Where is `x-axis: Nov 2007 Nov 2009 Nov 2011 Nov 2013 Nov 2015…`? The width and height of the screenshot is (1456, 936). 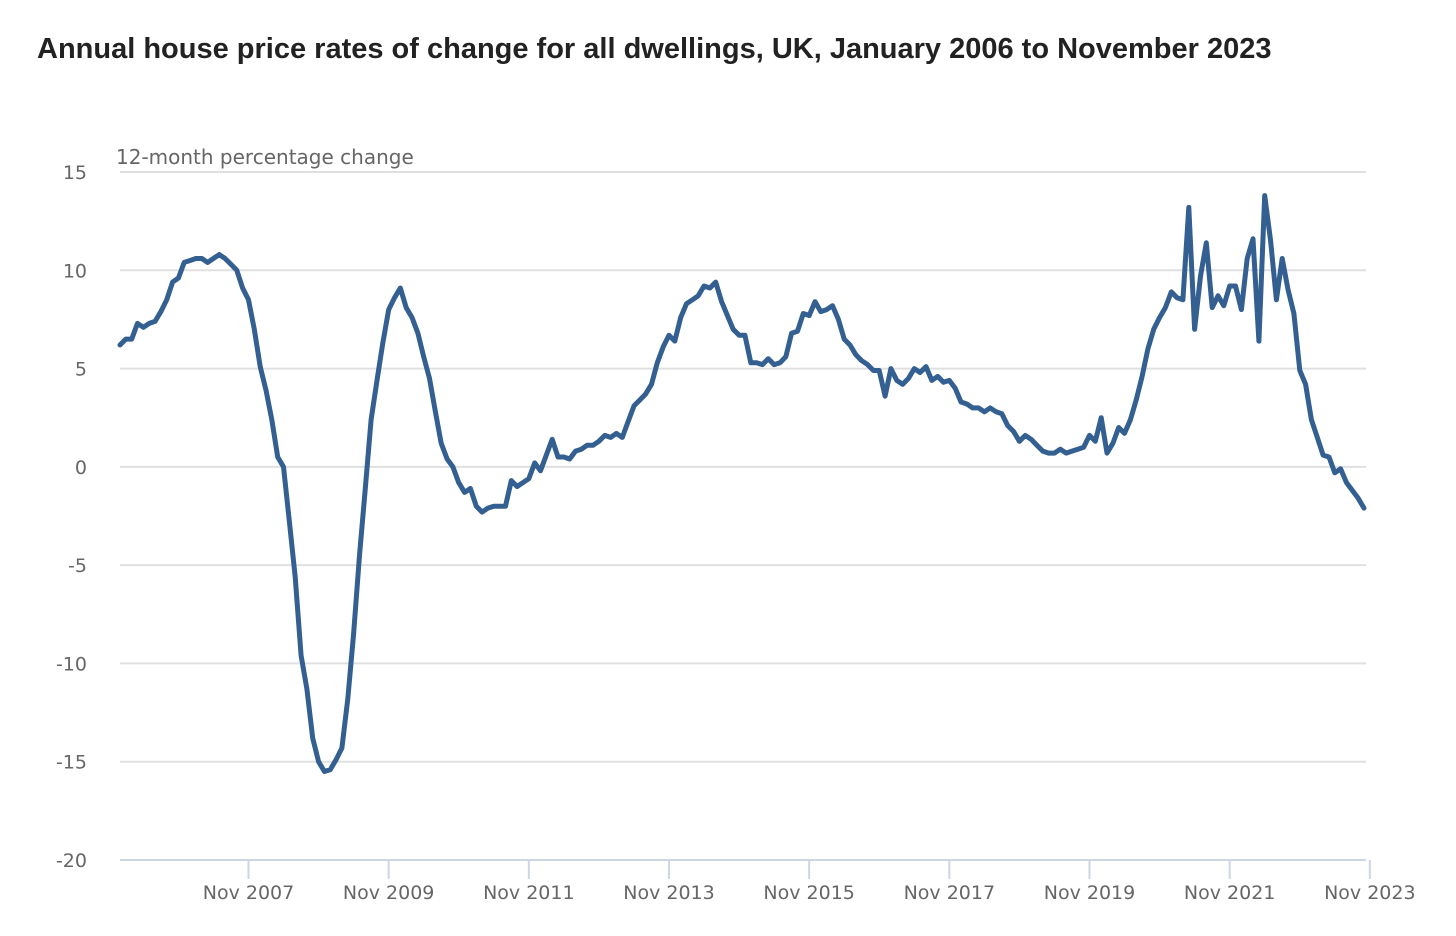
x-axis: Nov 2007 Nov 2009 Nov 2011 Nov 2013 Nov 2015… is located at coordinates (768, 881).